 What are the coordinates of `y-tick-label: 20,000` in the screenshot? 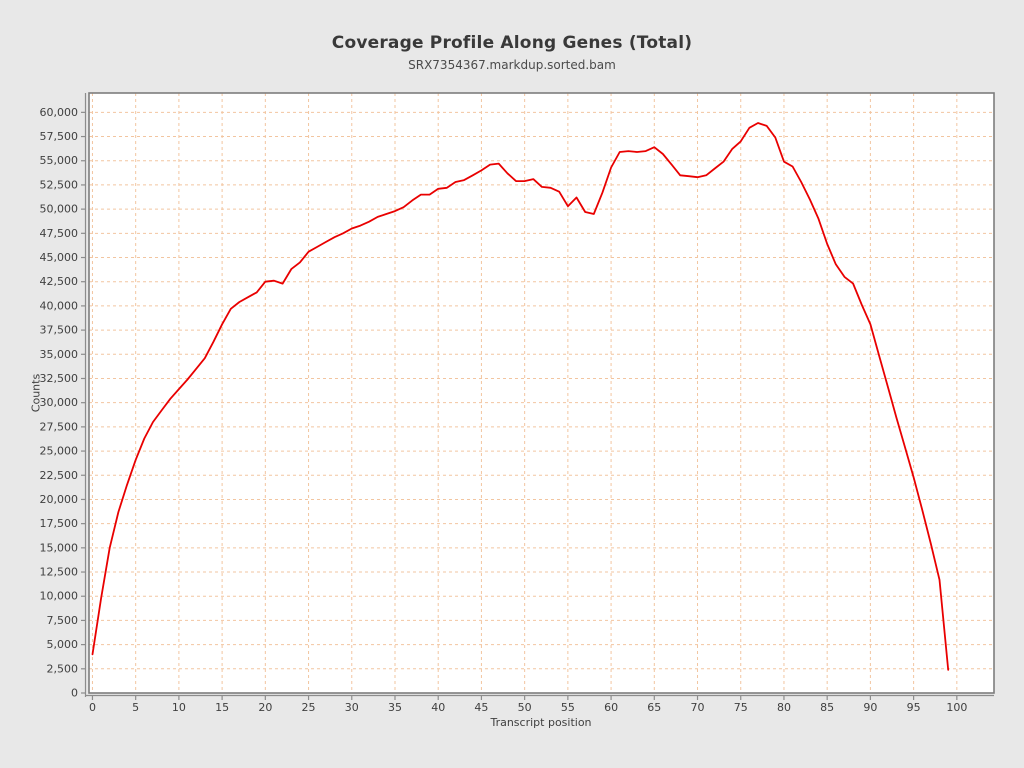 It's located at (59, 499).